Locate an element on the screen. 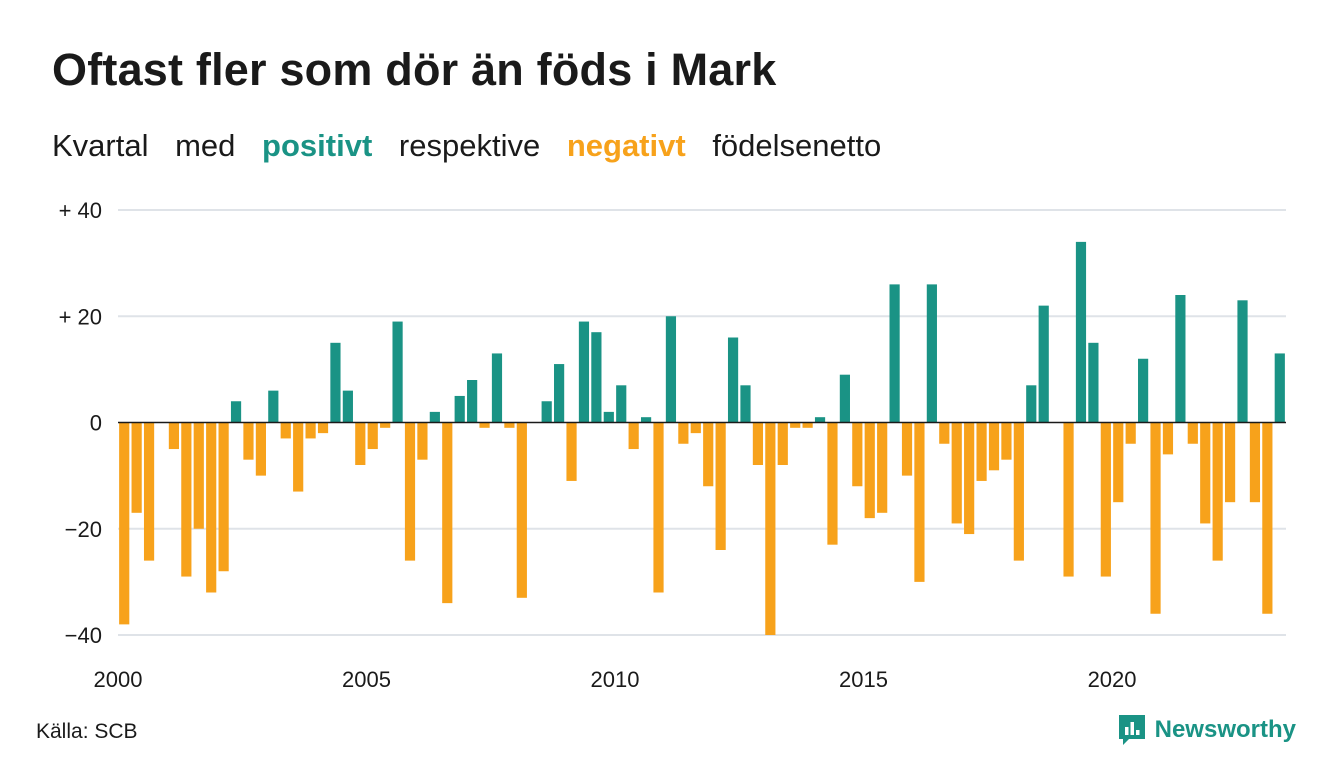 The width and height of the screenshot is (1340, 780). x-tick-label: 2020 is located at coordinates (1112, 679).